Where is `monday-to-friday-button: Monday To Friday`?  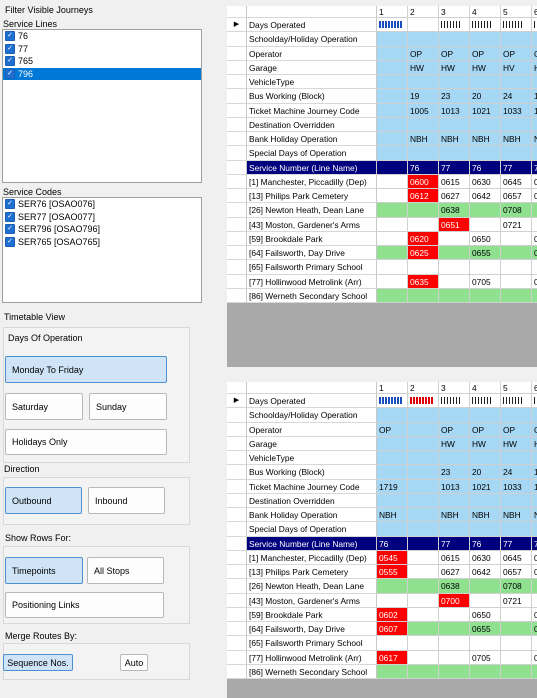 monday-to-friday-button: Monday To Friday is located at coordinates (86, 369).